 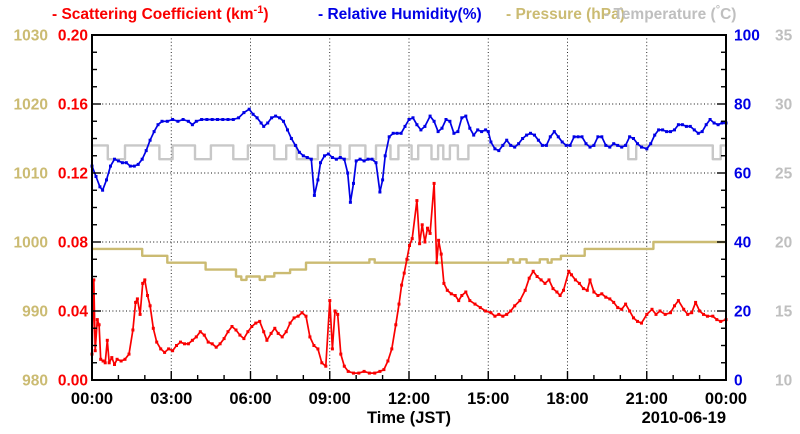 What do you see at coordinates (31, 209) in the screenshot?
I see `pressure-axis-labels: 980 990 1000 1010 1020 1030` at bounding box center [31, 209].